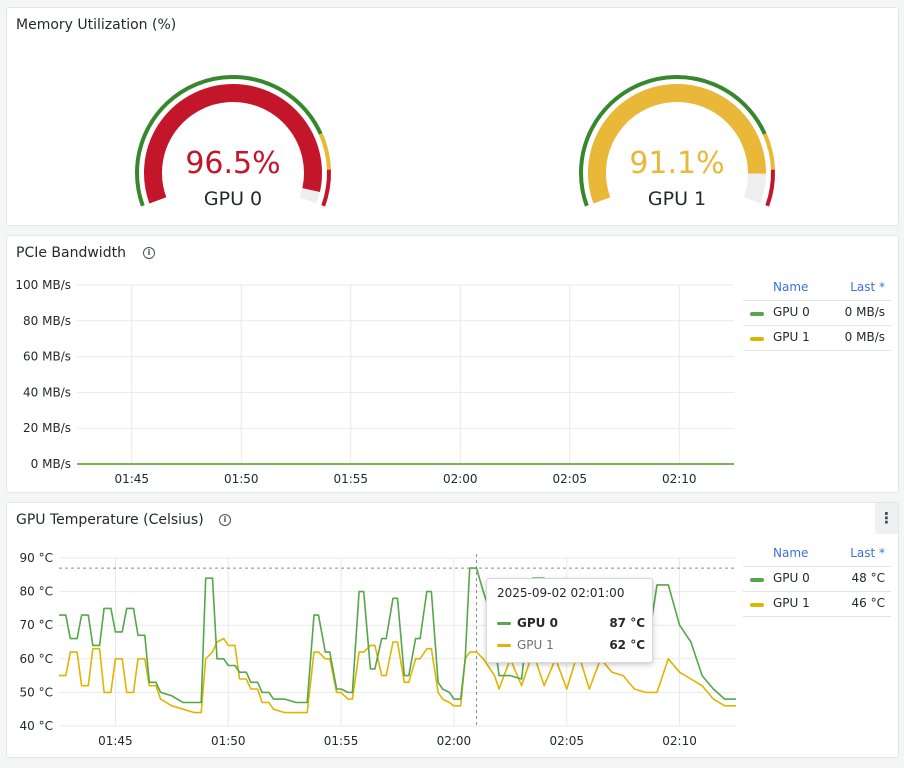 The height and width of the screenshot is (768, 904). Describe the element at coordinates (817, 604) in the screenshot. I see `legend-row-gpu-1: GPU 1 46 °C` at that location.